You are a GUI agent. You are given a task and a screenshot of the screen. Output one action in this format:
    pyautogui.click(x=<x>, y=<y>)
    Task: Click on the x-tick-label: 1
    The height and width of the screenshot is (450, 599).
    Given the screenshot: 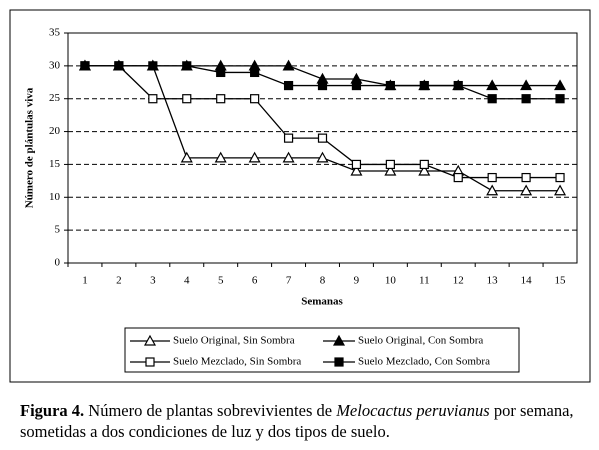 What is the action you would take?
    pyautogui.click(x=85, y=281)
    